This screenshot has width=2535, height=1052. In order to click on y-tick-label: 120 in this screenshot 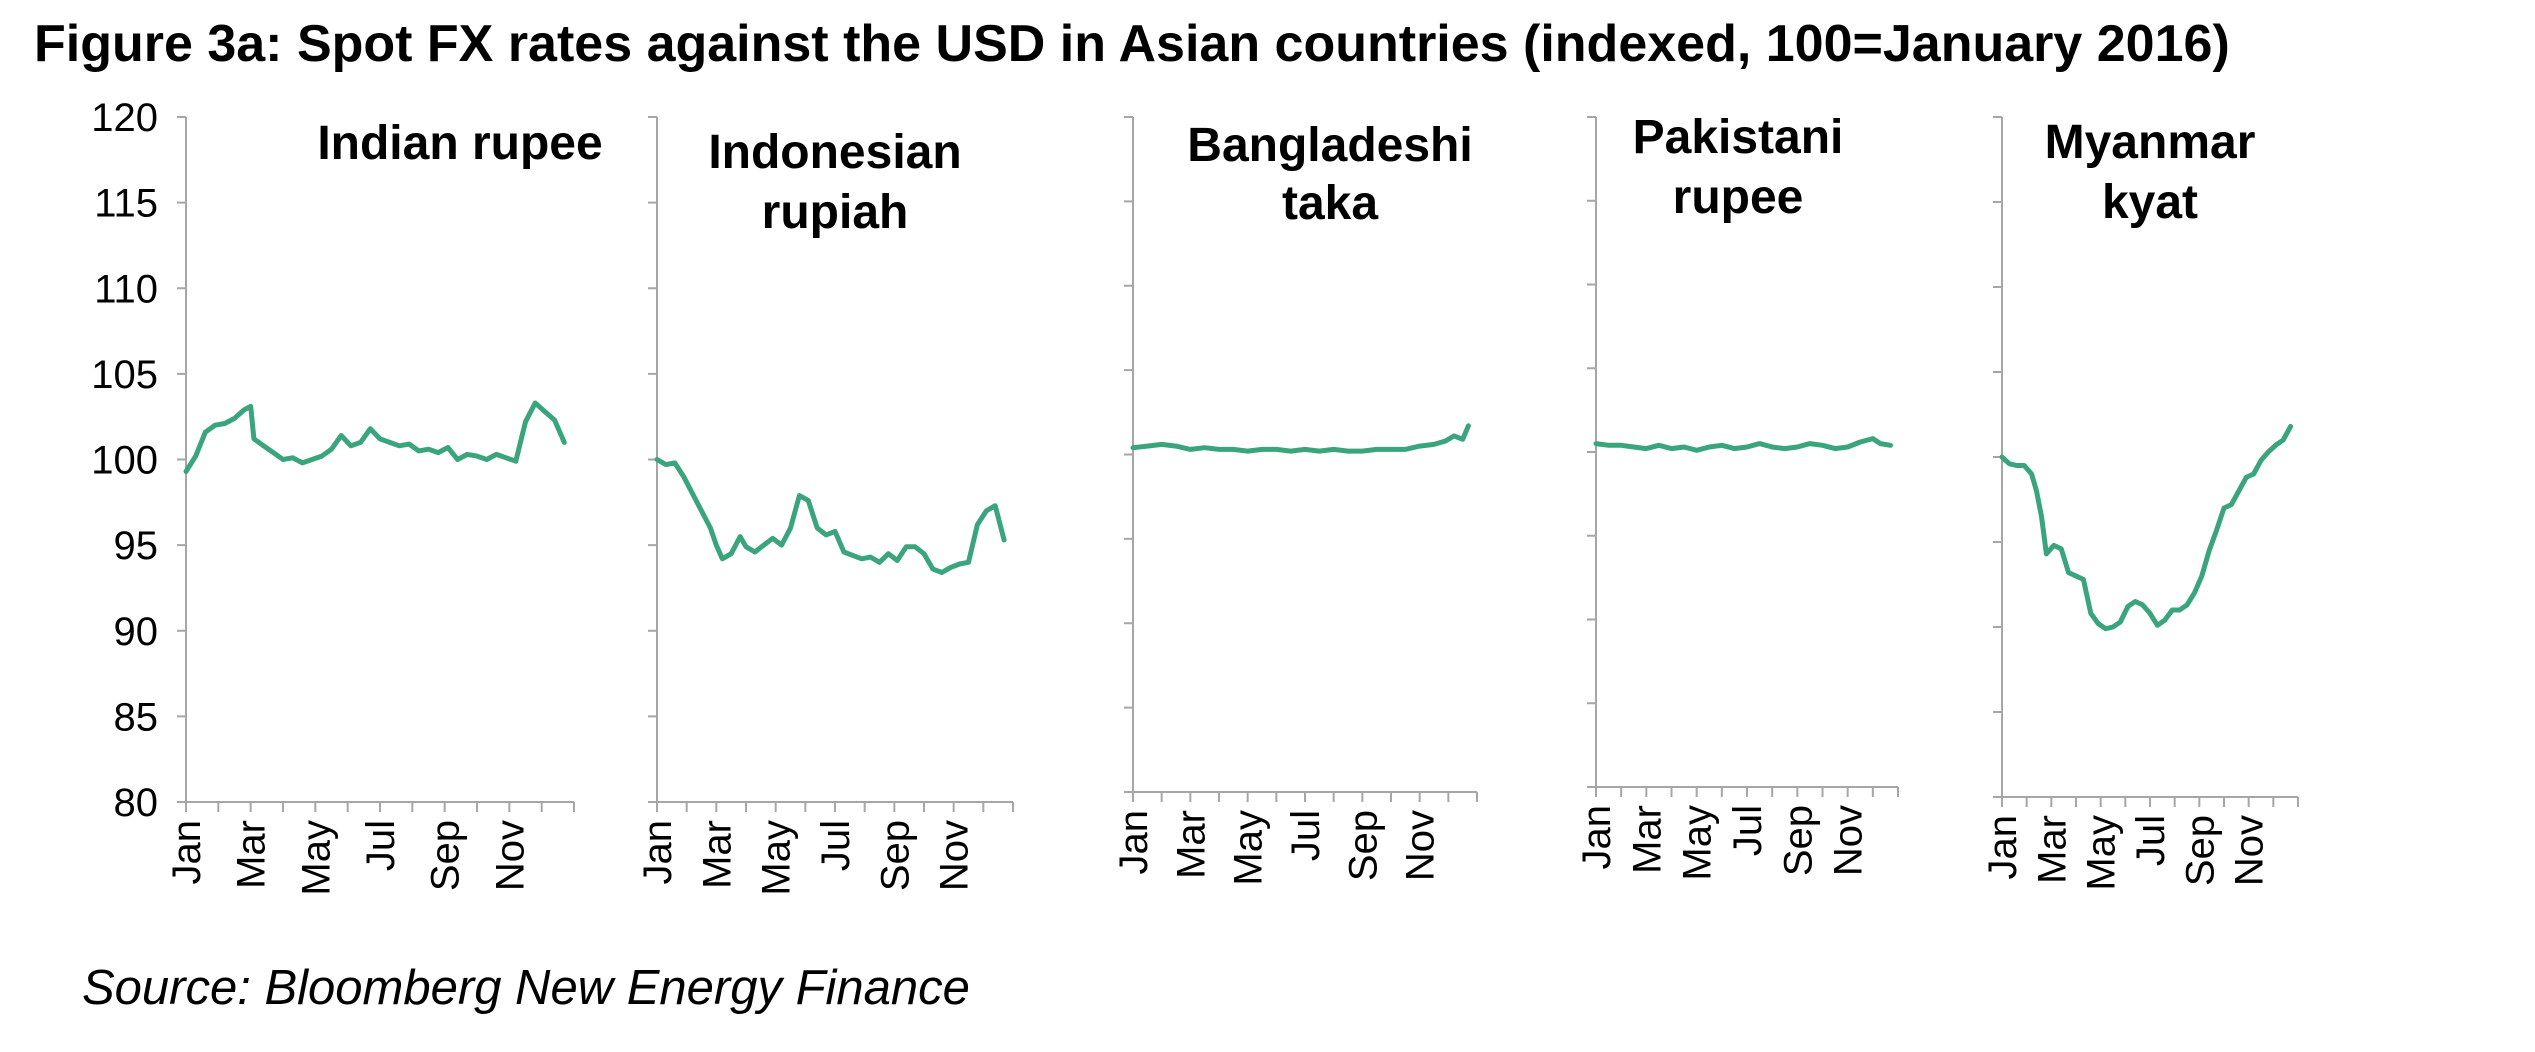, I will do `click(124, 118)`.